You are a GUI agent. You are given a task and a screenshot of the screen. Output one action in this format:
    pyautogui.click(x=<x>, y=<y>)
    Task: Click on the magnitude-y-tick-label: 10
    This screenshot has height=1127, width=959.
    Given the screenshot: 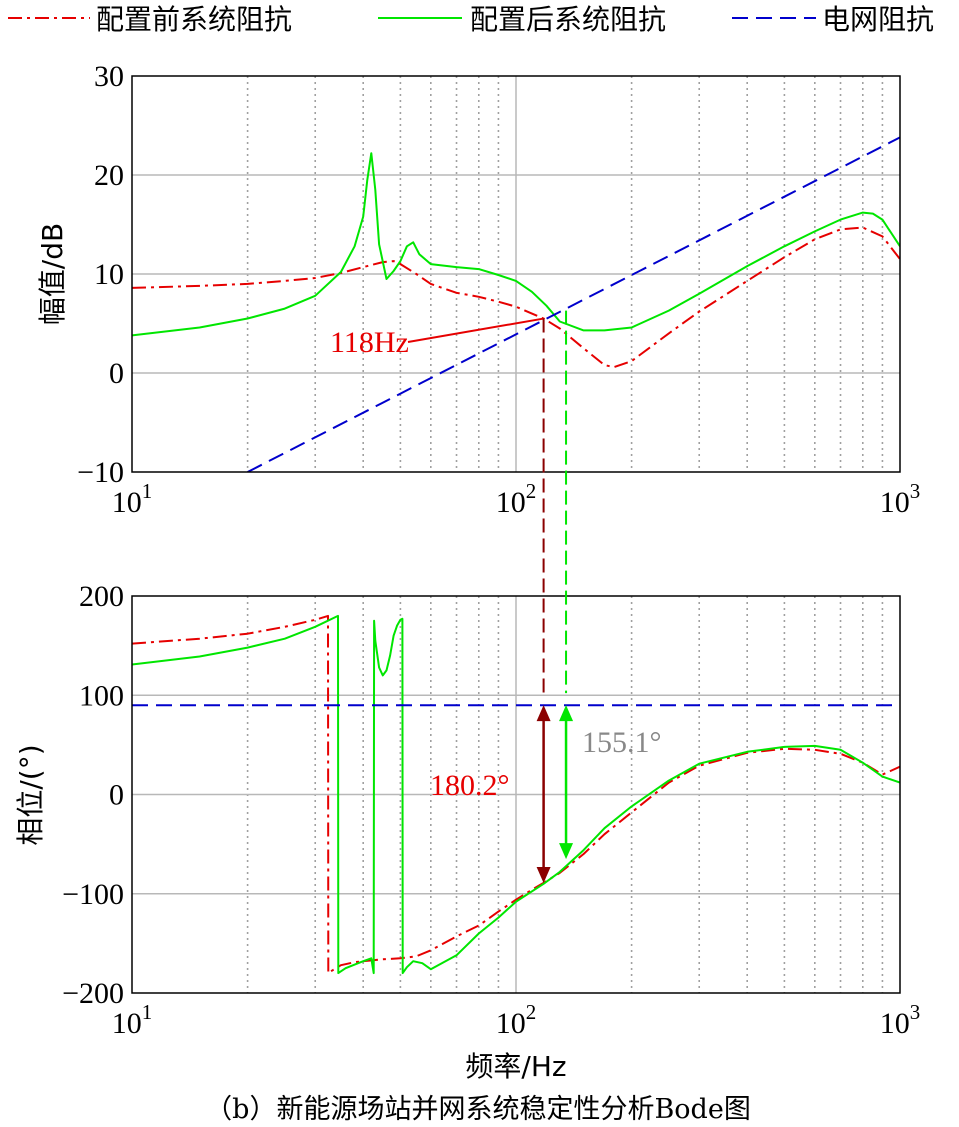 What is the action you would take?
    pyautogui.click(x=109, y=274)
    